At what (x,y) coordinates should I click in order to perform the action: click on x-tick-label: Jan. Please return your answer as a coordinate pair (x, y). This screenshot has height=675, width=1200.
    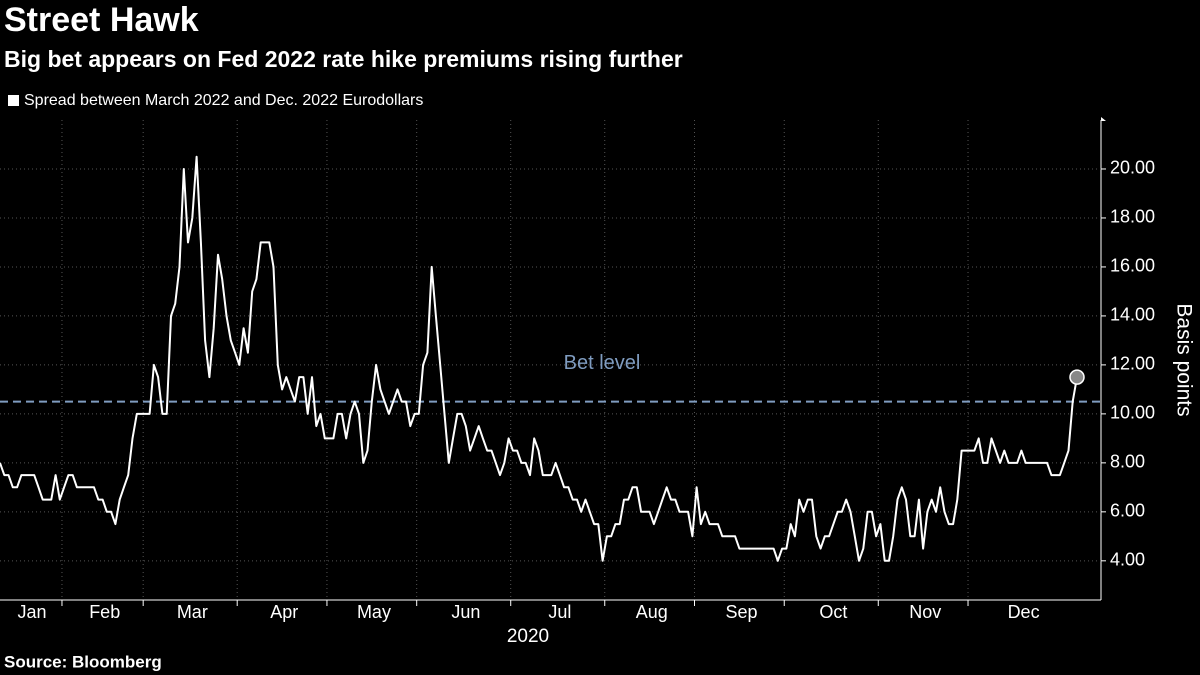
    Looking at the image, I should click on (32, 612).